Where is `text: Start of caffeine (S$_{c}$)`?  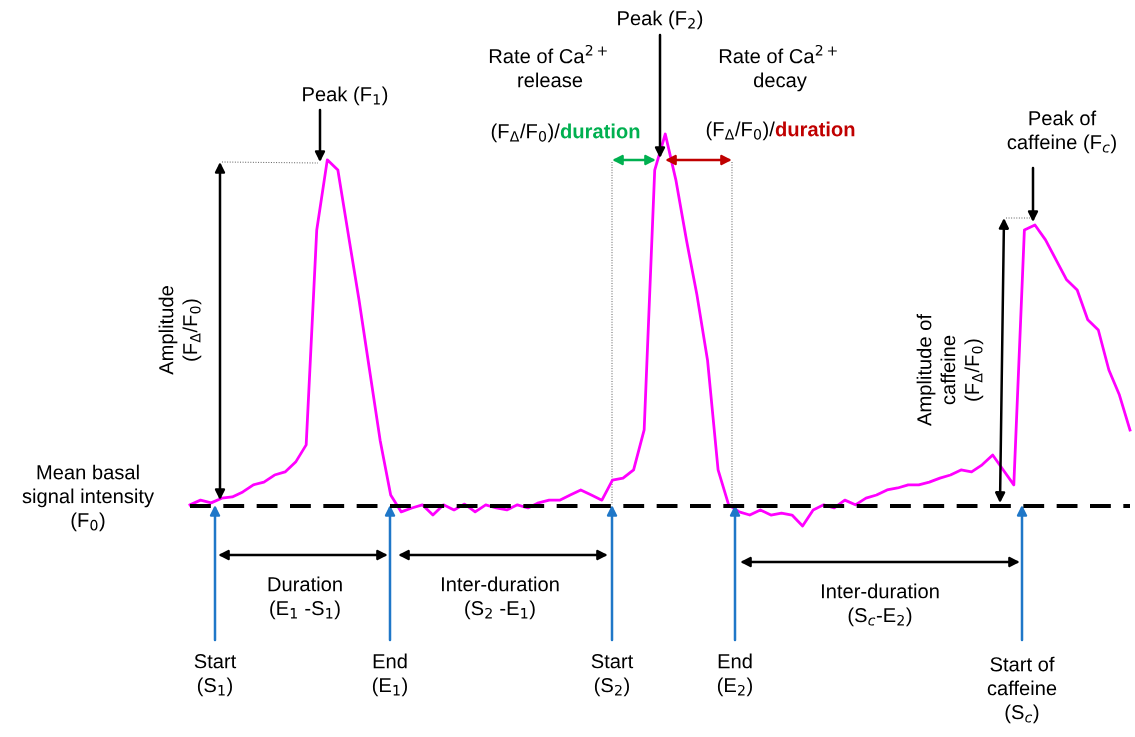
text: Start of caffeine (S$_{c}$) is located at coordinates (1022, 690).